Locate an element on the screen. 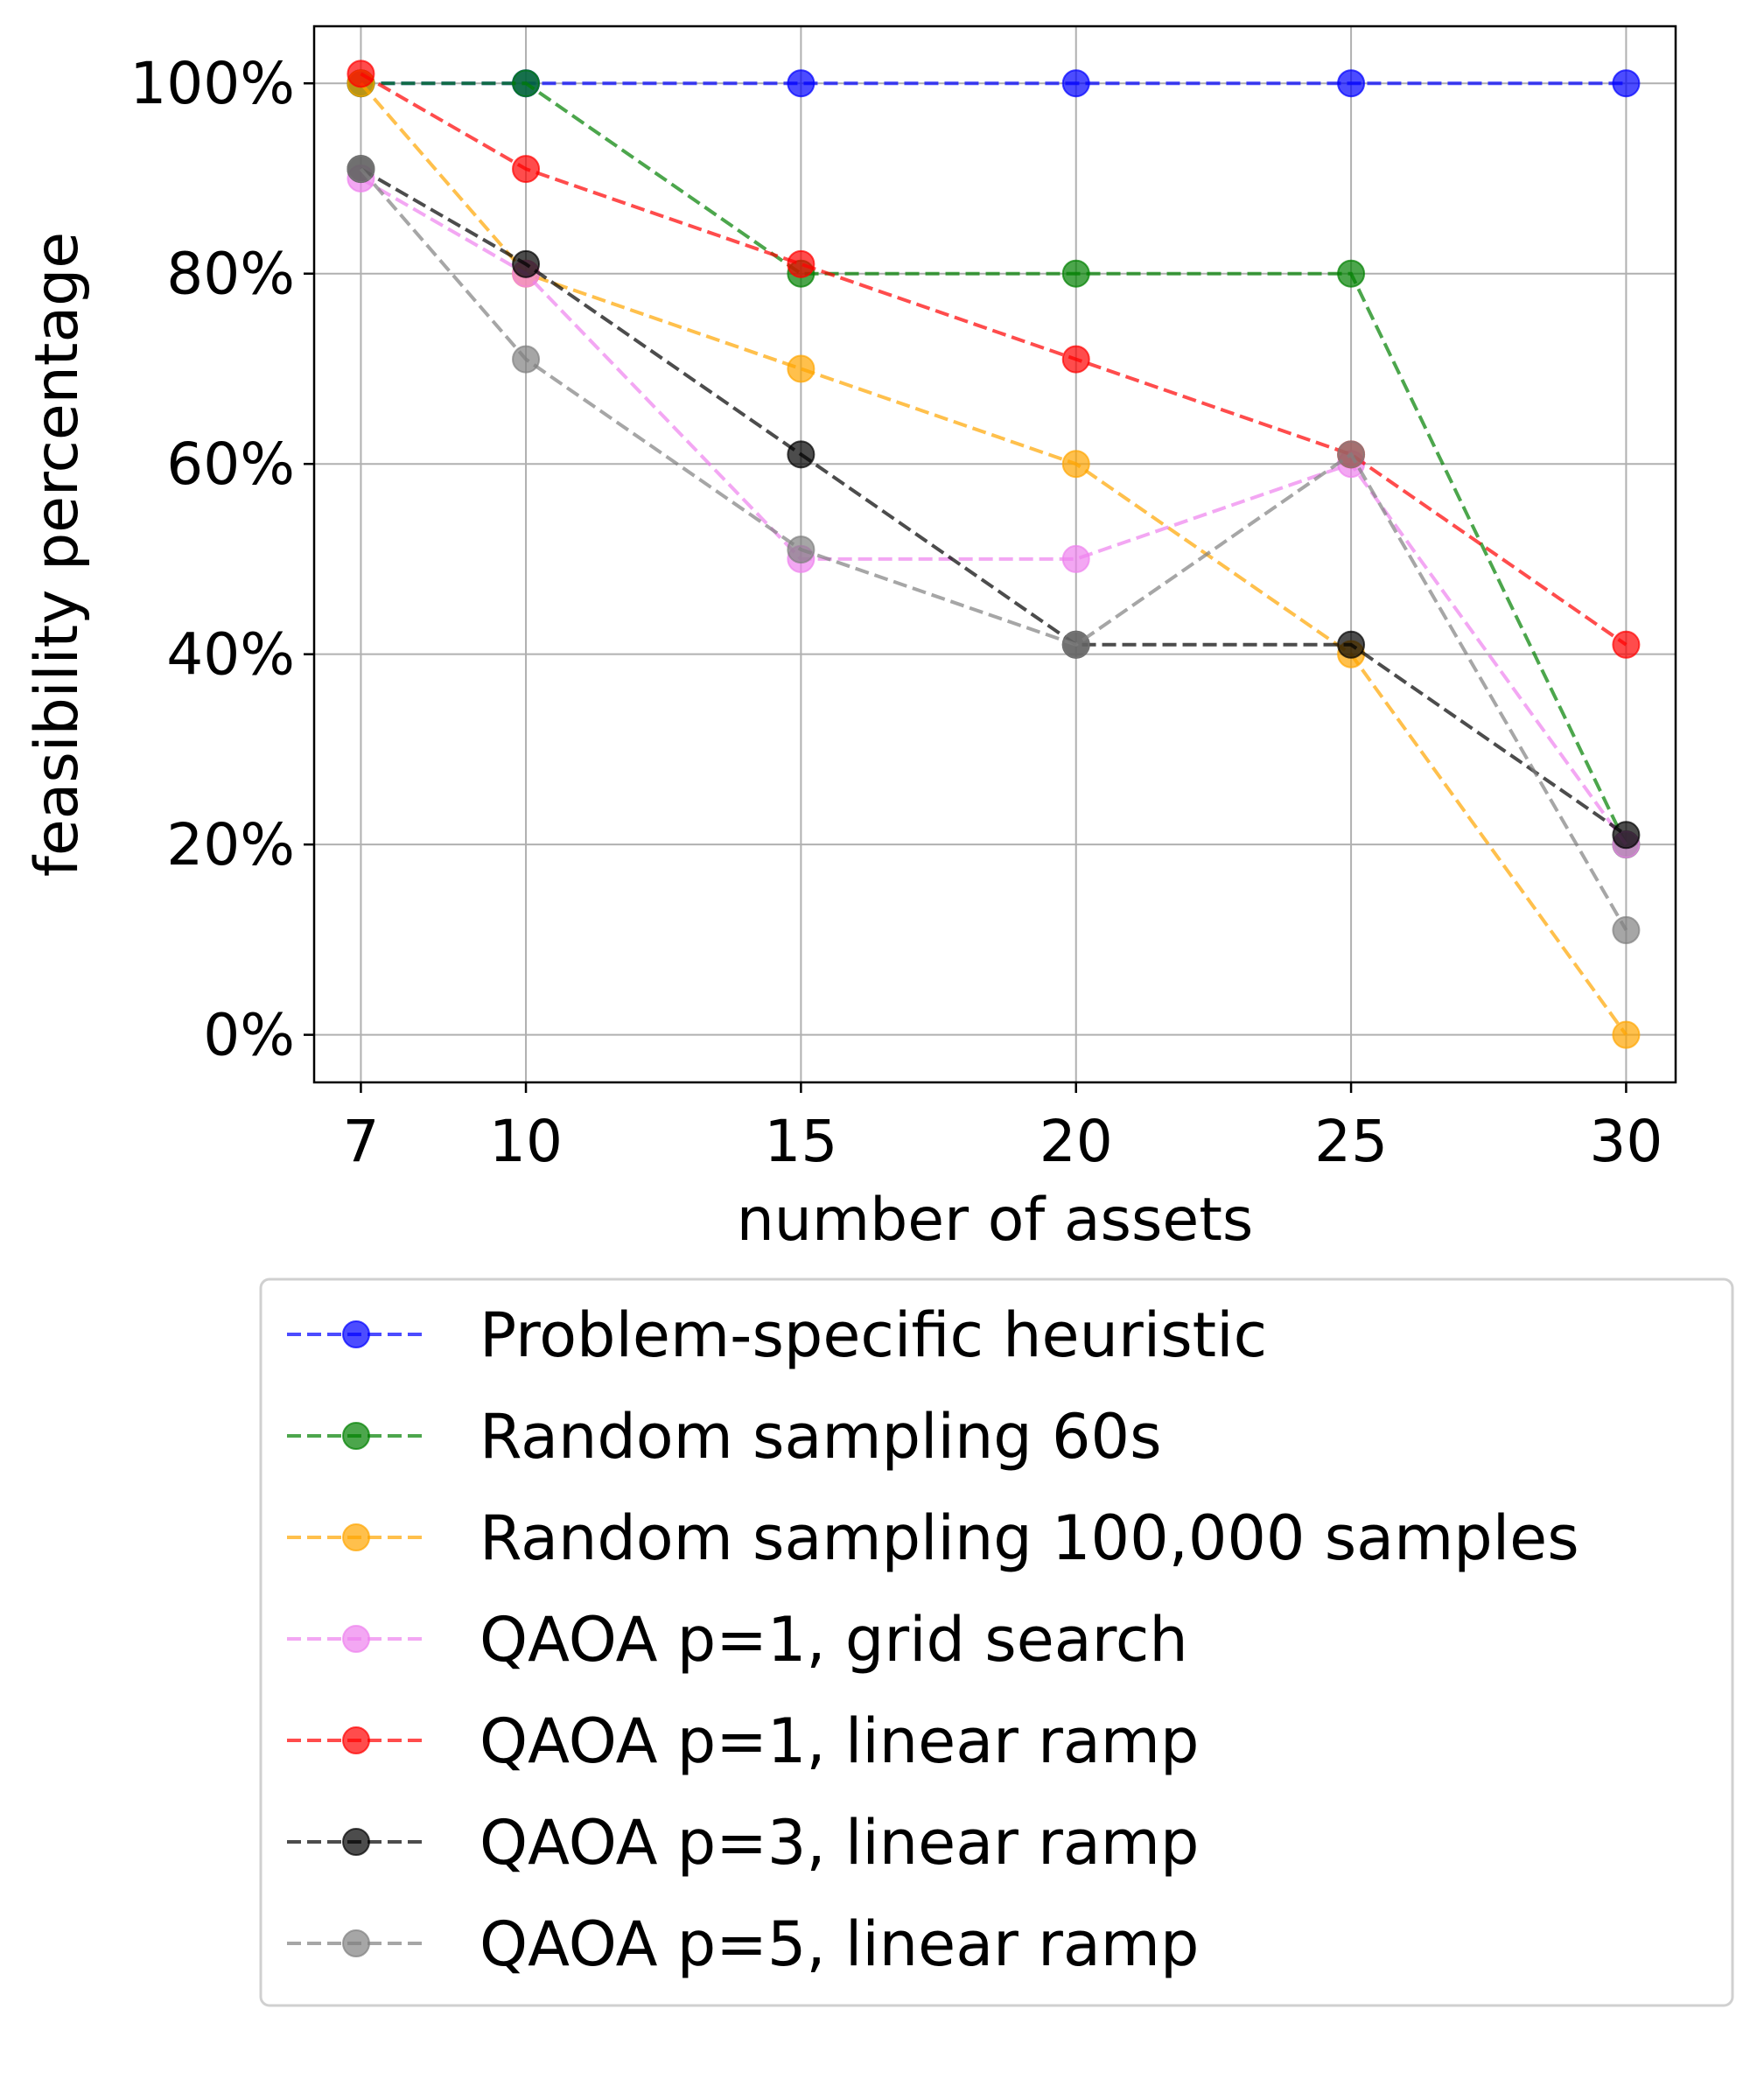  legend-label: QAOA p=1, grid search is located at coordinates (834, 1640).